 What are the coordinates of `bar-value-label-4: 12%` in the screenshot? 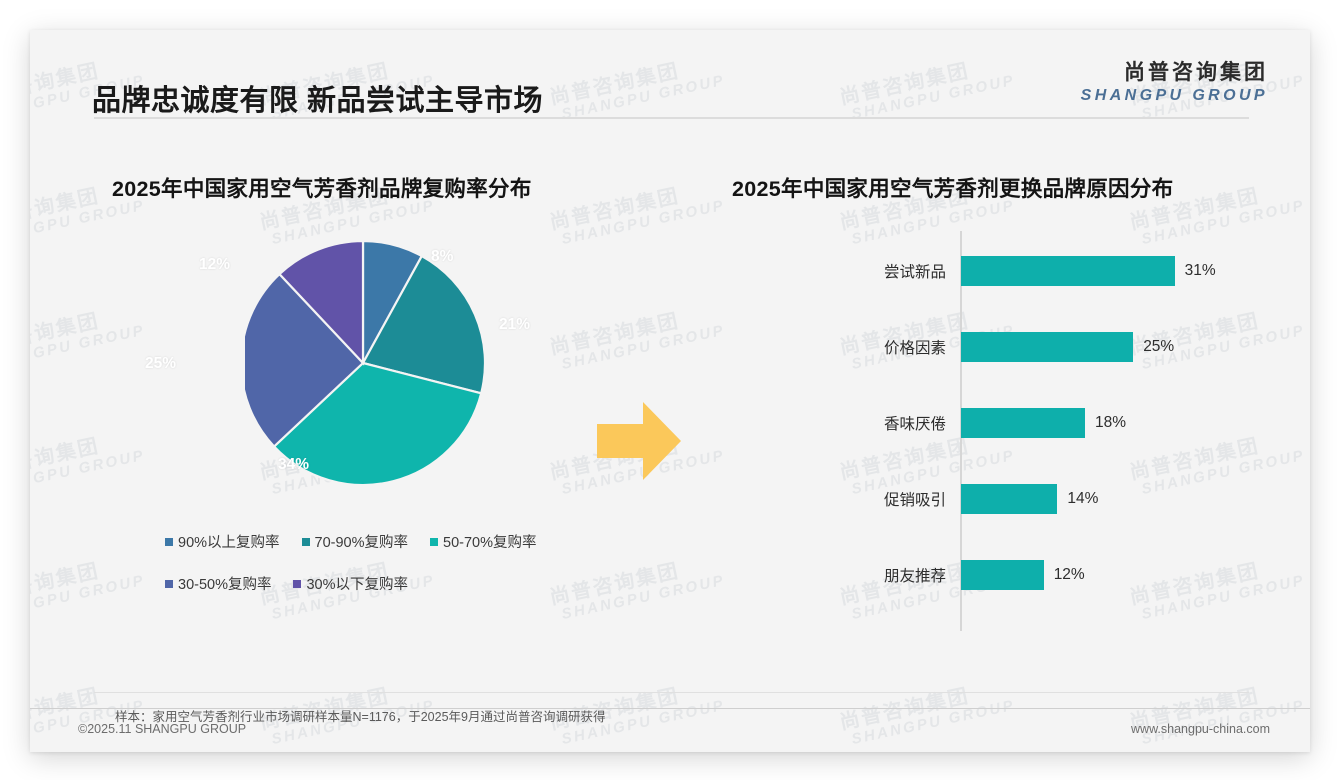 It's located at (1069, 574).